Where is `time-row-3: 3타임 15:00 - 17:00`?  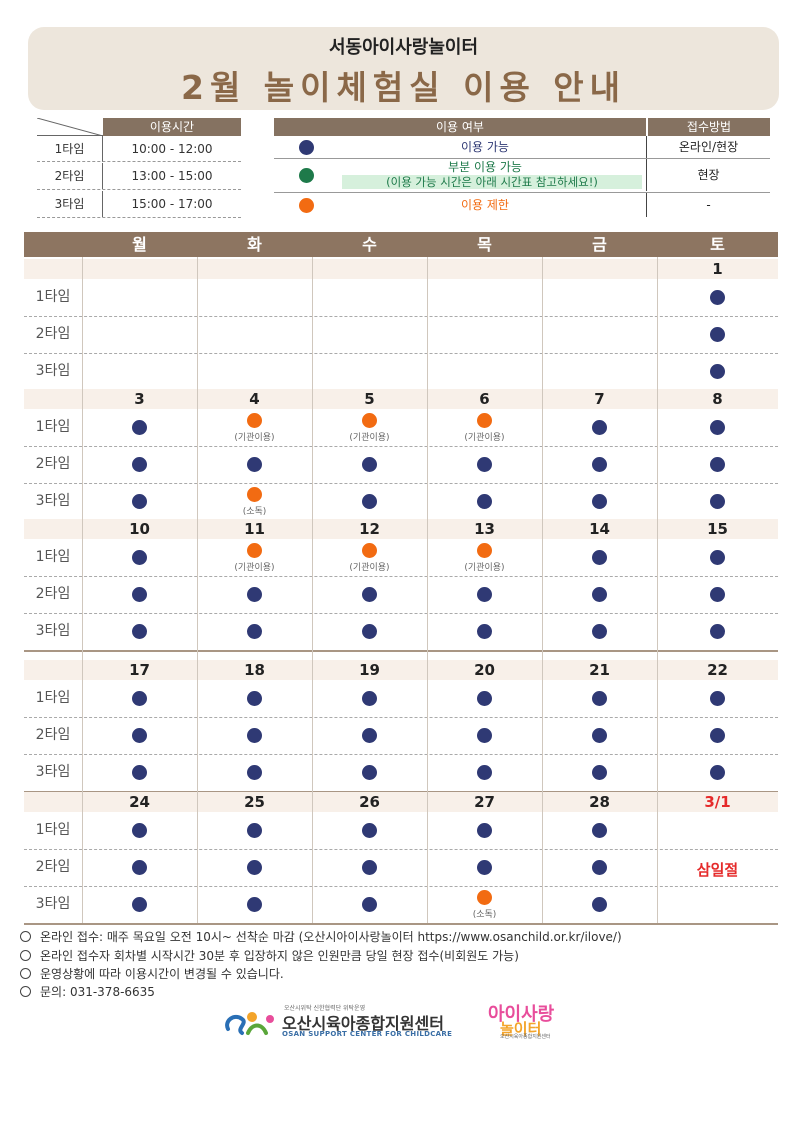
time-row-3: 3타임 15:00 - 17:00 is located at coordinates (139, 204).